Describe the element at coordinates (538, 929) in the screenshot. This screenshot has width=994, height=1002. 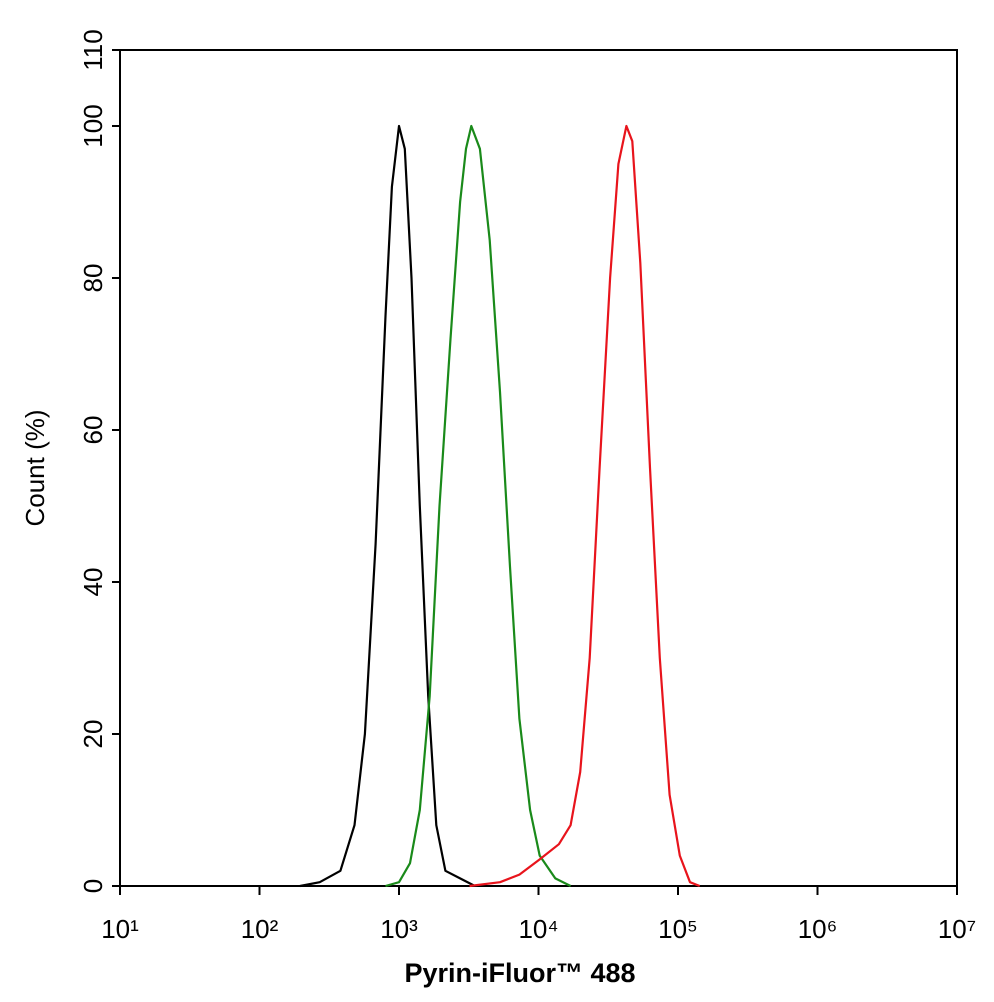
I see `x-tick-label: 10⁴` at that location.